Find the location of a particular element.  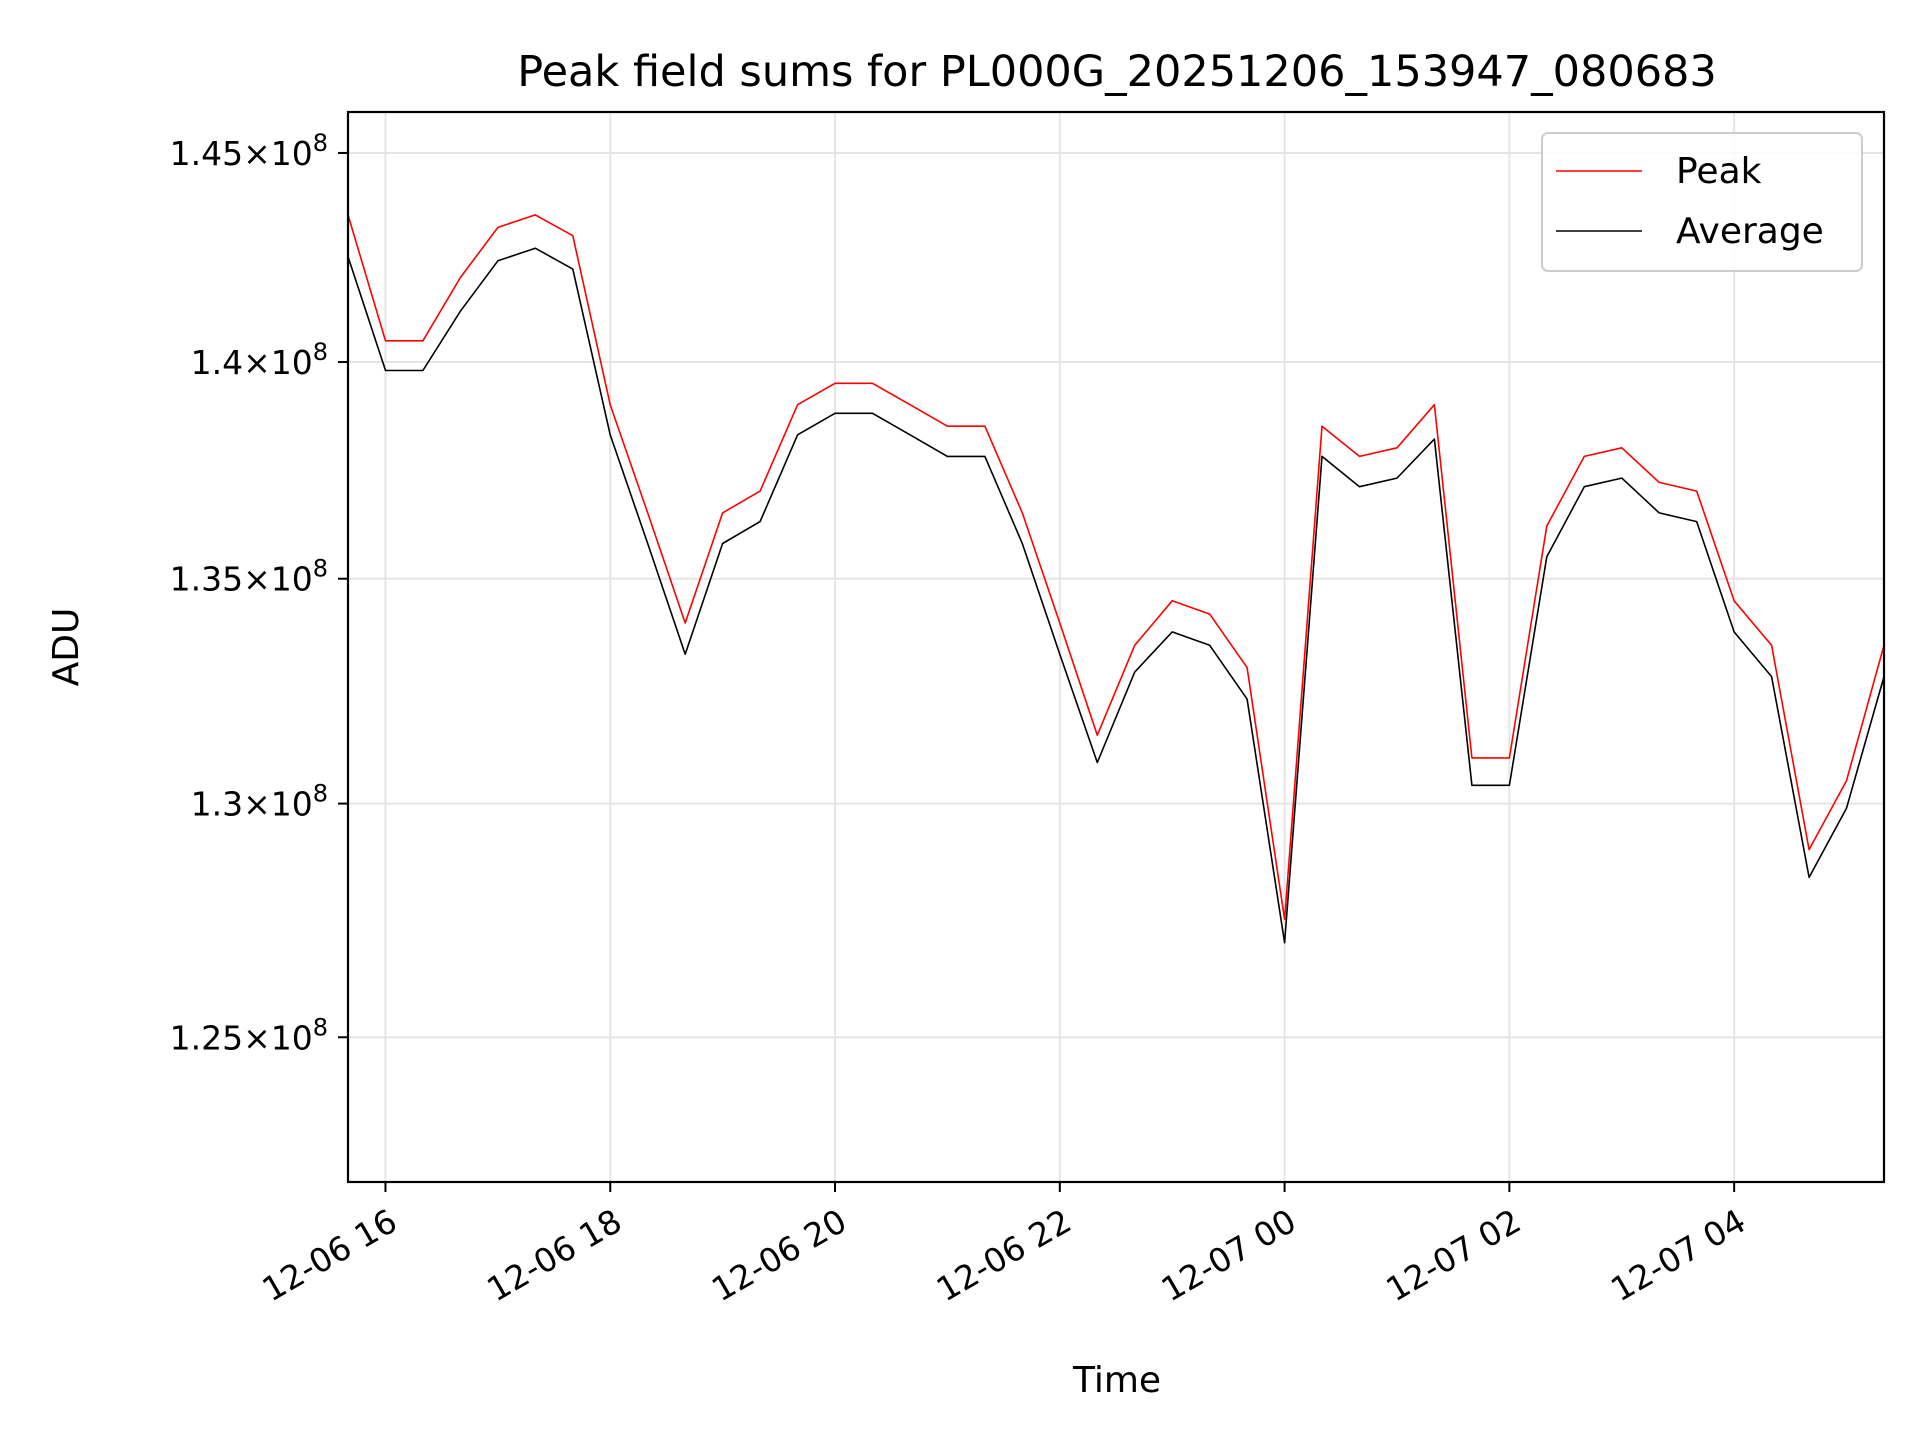

y-tick-label: 1.4×108 is located at coordinates (259, 360).